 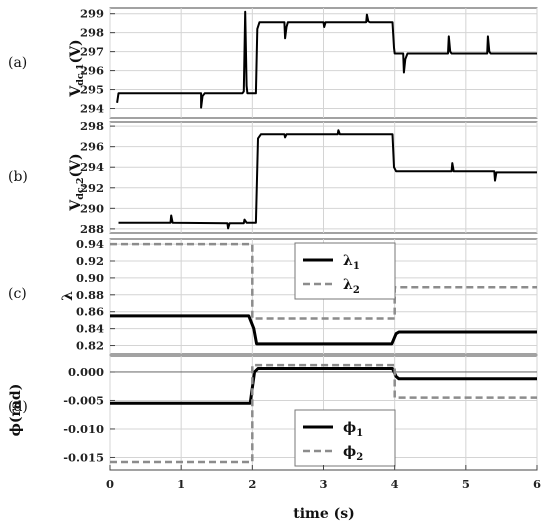 What do you see at coordinates (92, 229) in the screenshot?
I see `y-tick-label-b: 288` at bounding box center [92, 229].